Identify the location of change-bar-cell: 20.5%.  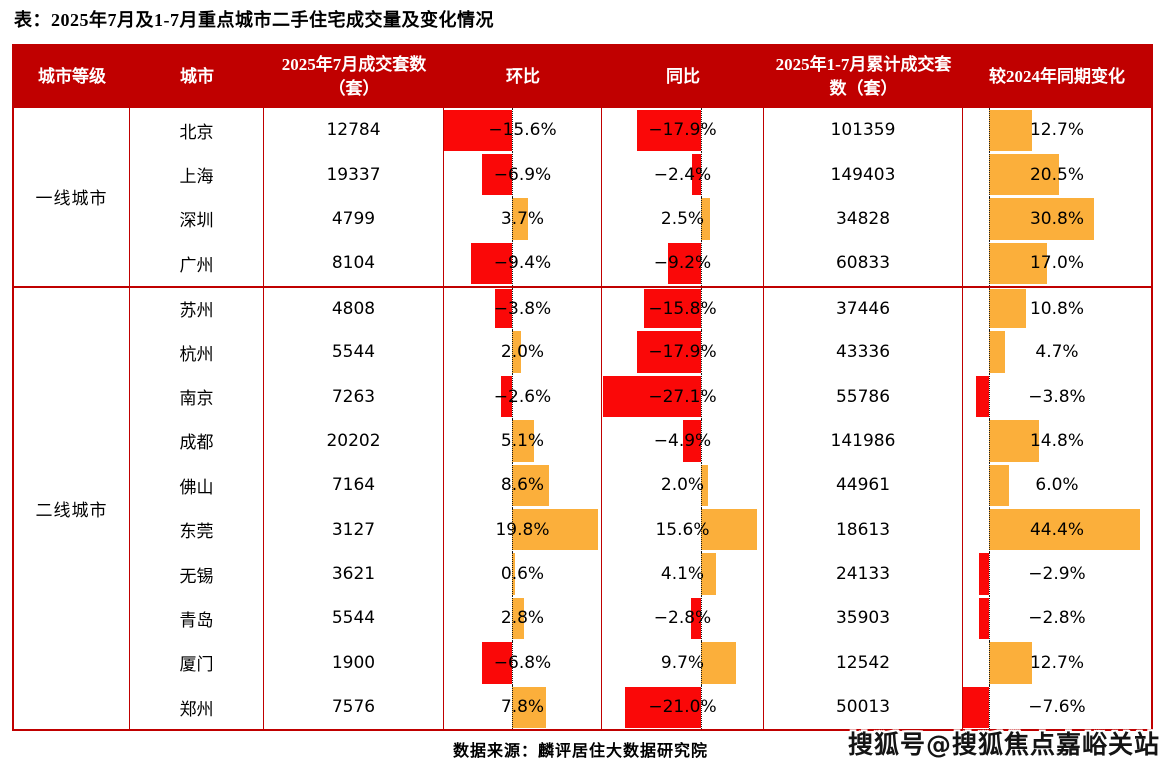
(1057, 174).